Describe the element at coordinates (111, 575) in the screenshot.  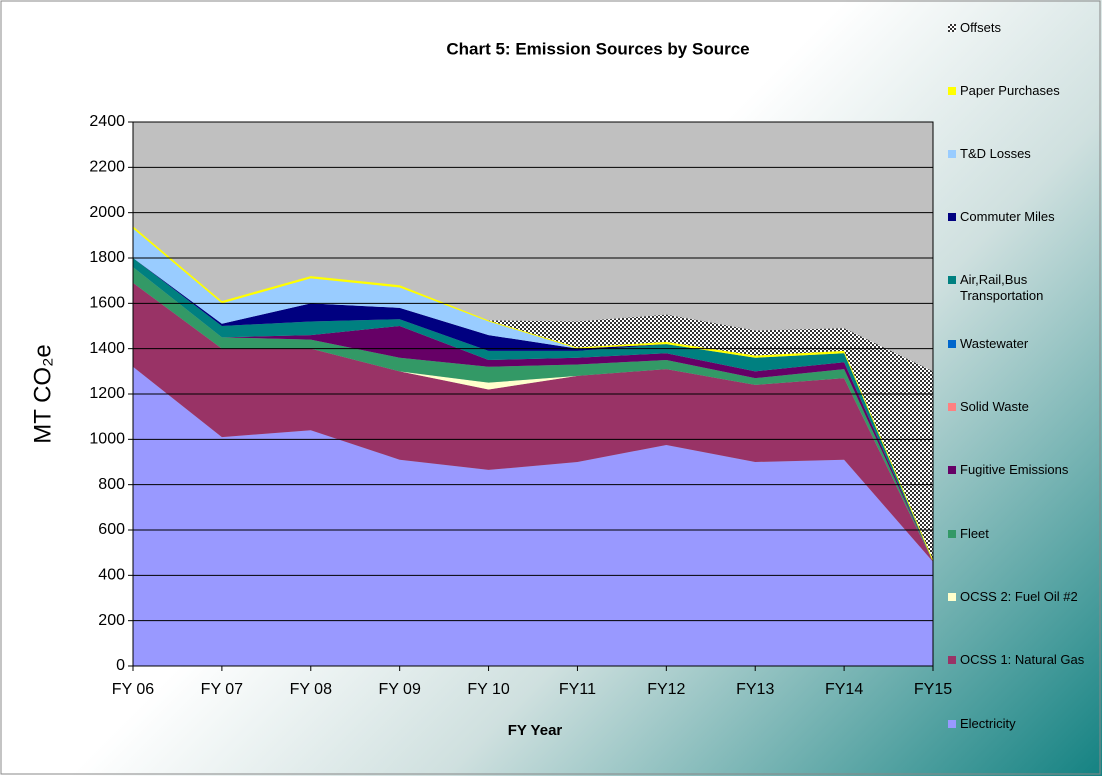
I see `y-tick-label: 400` at that location.